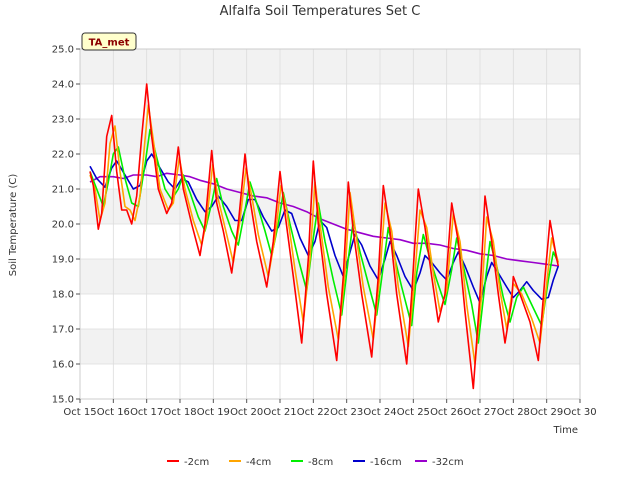  I want to click on y-tick-label: 15.0, so click(63, 400).